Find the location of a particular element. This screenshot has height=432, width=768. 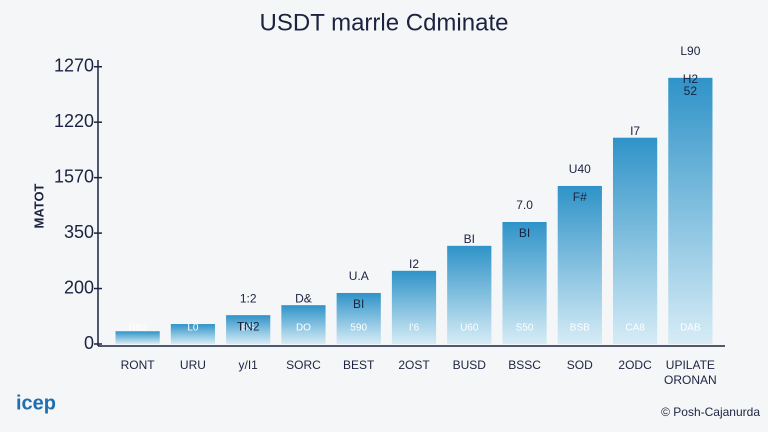

y-tick-label: 350 is located at coordinates (79, 232).